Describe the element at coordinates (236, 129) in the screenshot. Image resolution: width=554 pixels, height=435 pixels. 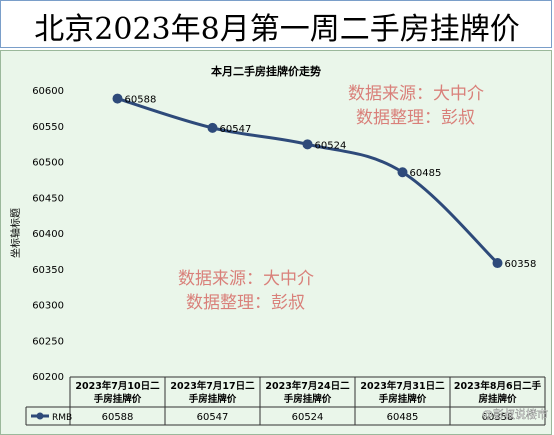
I see `data-label: 60547` at that location.